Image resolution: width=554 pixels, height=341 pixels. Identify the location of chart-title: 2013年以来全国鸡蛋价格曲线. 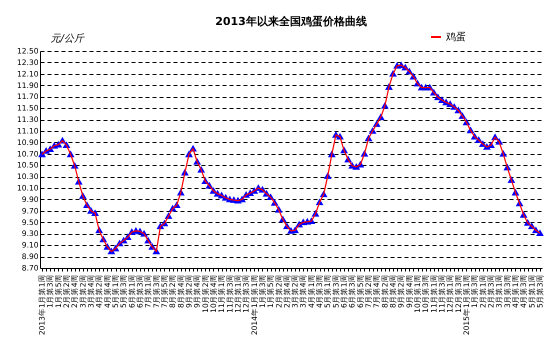
(291, 21).